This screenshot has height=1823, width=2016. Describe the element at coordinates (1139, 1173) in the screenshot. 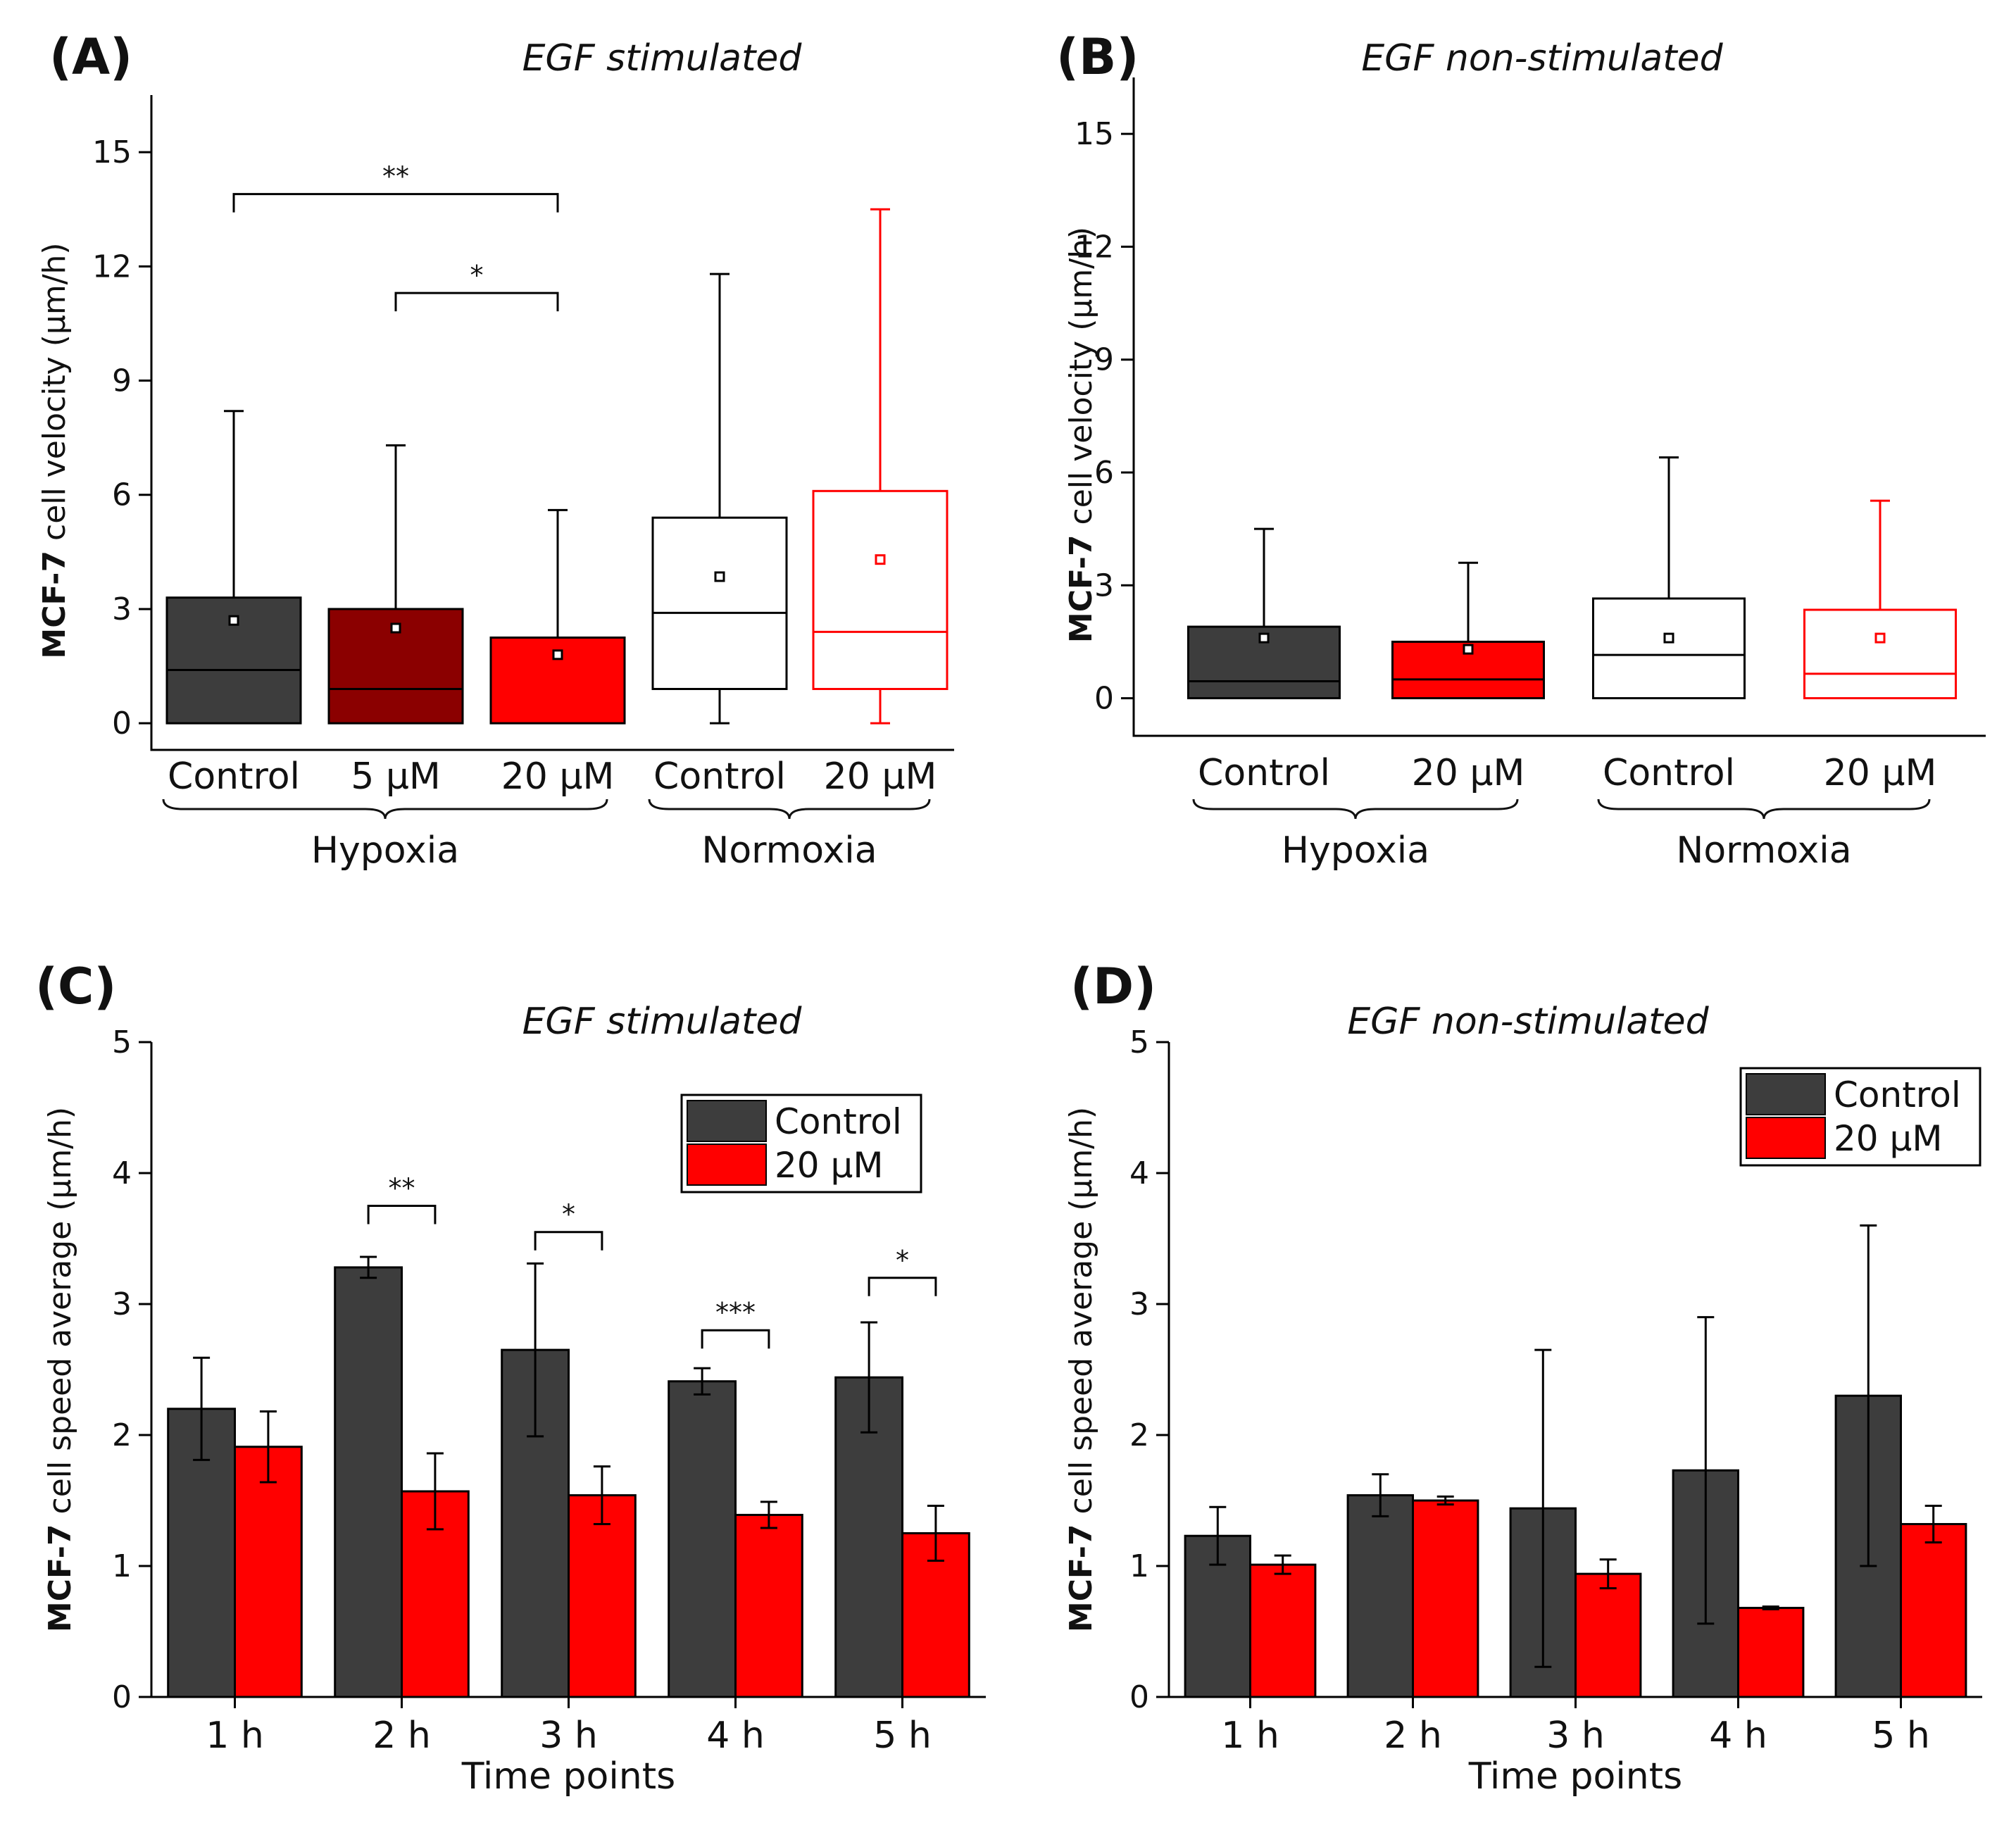

I see `y-tick-label: 4` at that location.